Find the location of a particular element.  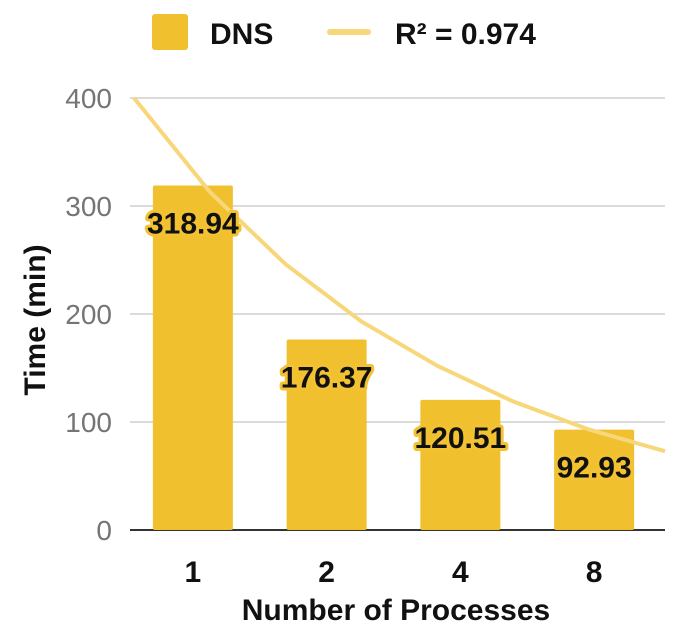

y-tick-label: 200 is located at coordinates (88, 314).